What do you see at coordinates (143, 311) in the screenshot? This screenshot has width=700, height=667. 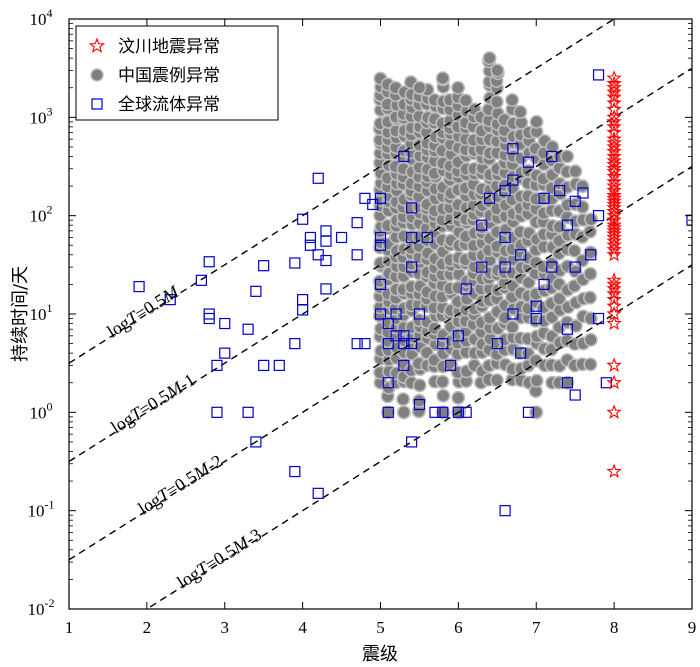 I see `reference-line-label: logT=0.5M` at bounding box center [143, 311].